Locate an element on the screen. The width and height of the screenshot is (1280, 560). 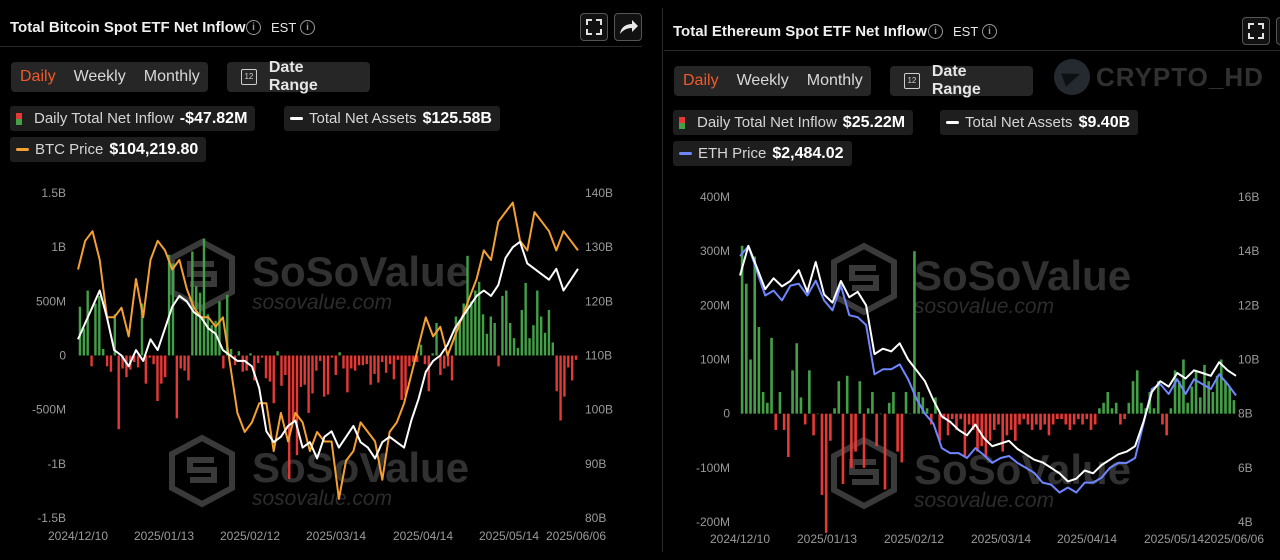
eth-legend-assets: Total Net Assets $9.40B is located at coordinates (1039, 122).